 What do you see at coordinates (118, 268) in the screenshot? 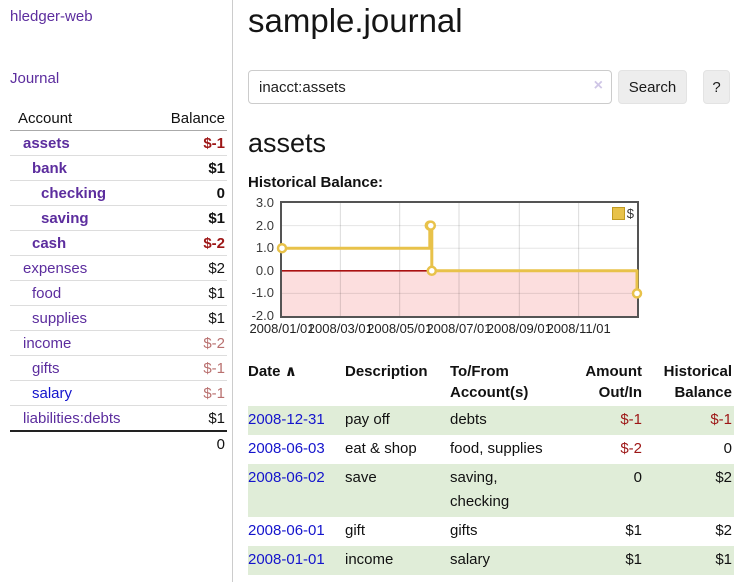
I see `account-row: expenses $2` at bounding box center [118, 268].